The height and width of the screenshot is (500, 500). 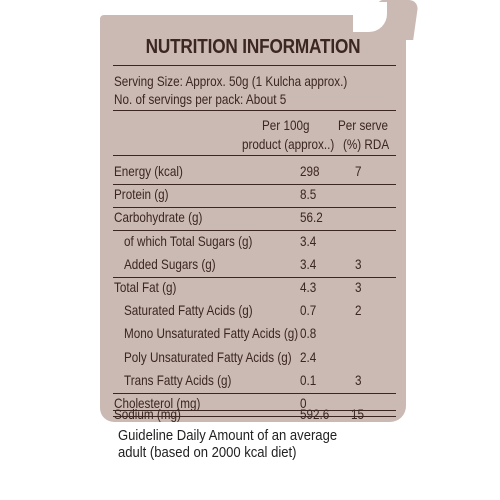 I want to click on nutrient-name: Cholesterol (mg), so click(x=157, y=403).